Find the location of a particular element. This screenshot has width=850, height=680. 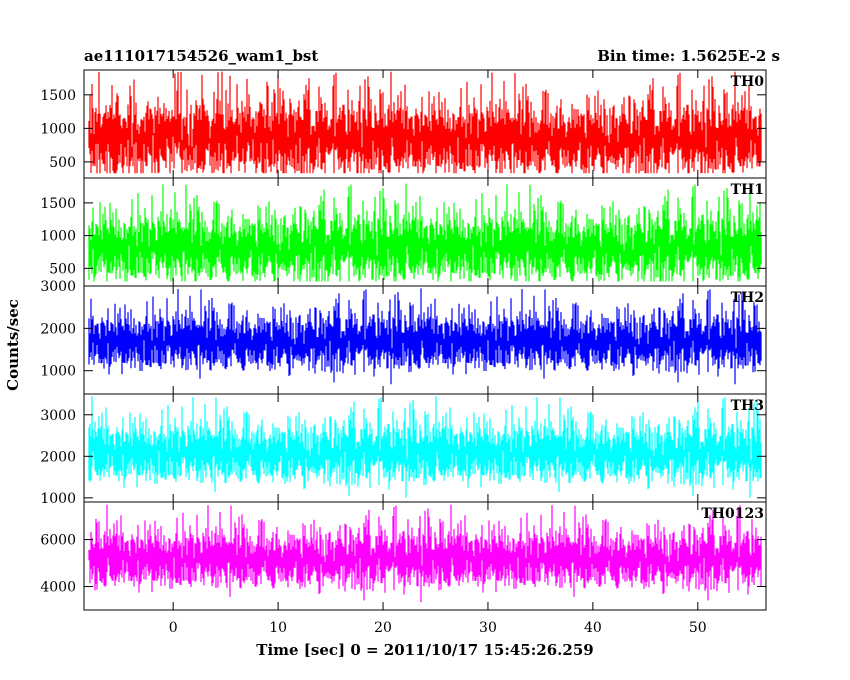

x-tick-label: 30 is located at coordinates (488, 628).